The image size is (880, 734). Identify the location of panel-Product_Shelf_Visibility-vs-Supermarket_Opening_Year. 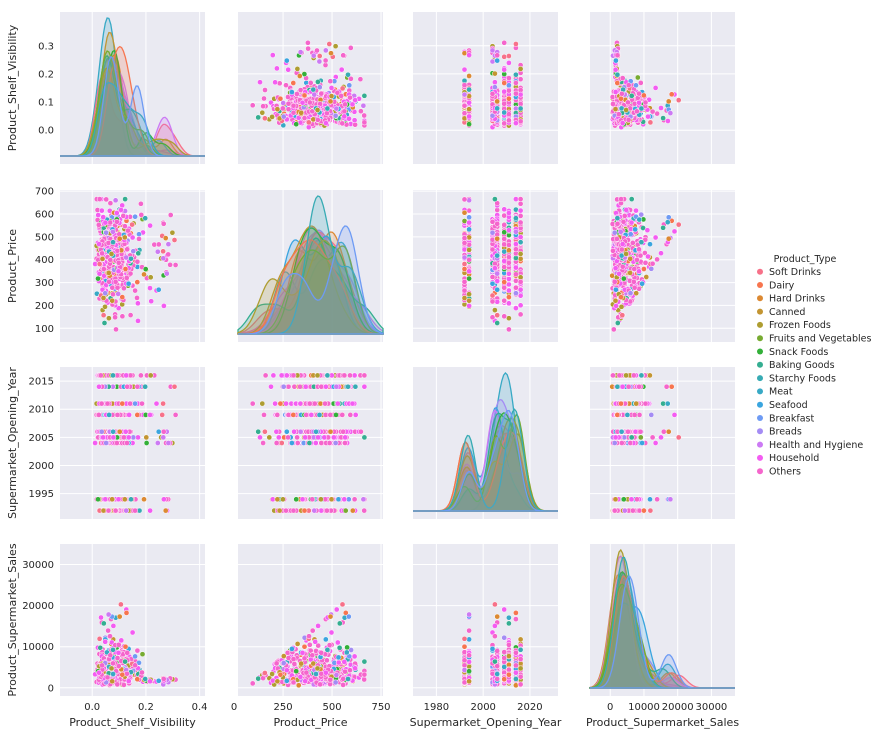
(485, 88).